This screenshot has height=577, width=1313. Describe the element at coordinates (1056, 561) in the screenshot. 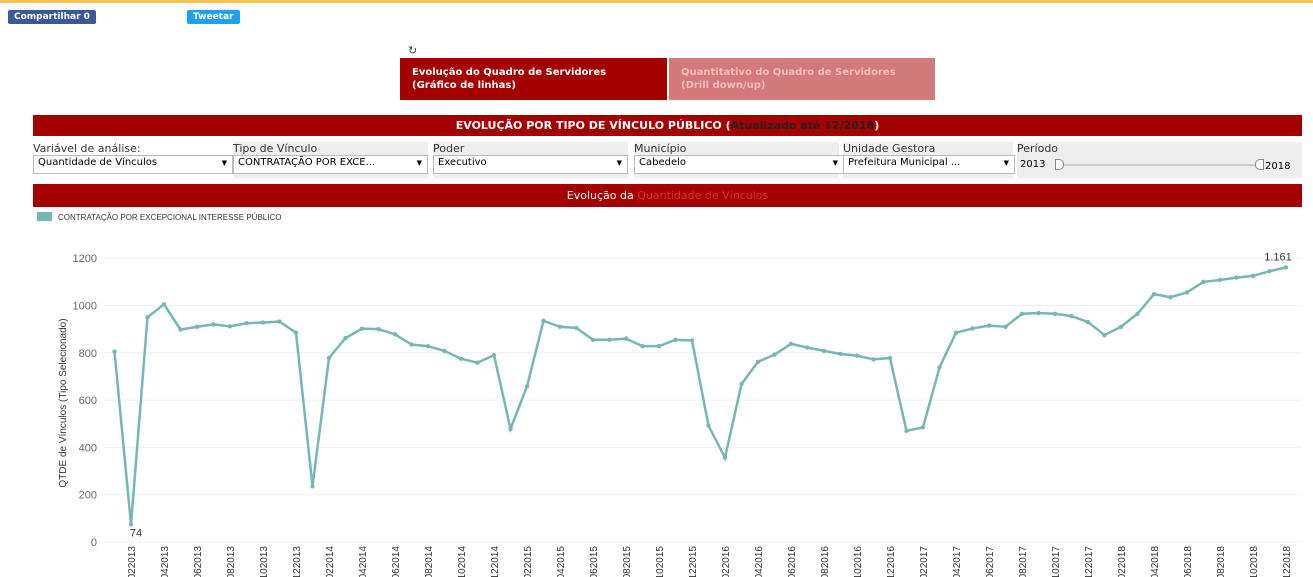

I see `x-tick-label: 102017` at that location.